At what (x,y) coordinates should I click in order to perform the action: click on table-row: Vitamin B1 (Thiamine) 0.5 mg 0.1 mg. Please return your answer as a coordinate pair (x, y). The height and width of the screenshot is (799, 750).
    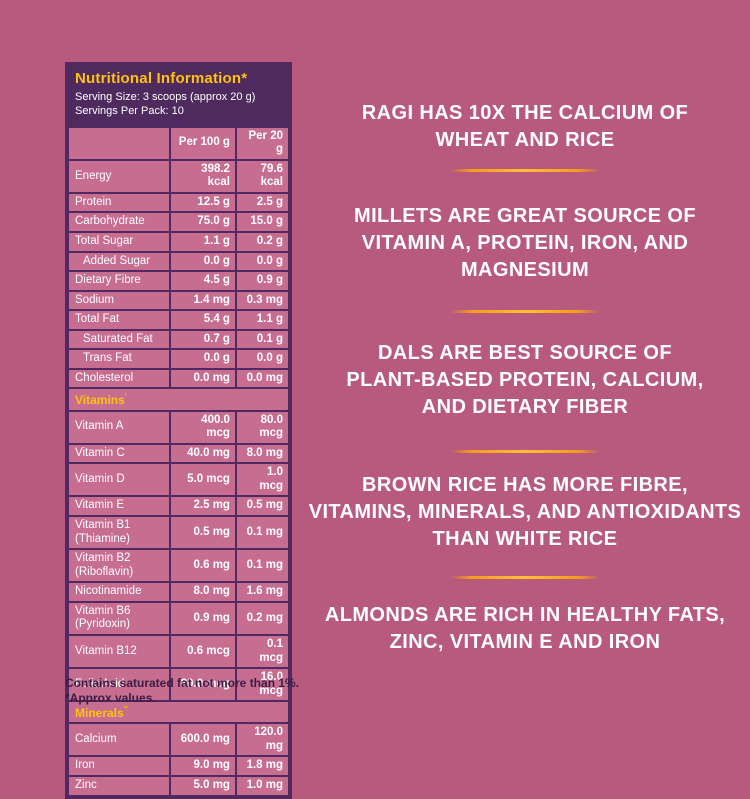
    Looking at the image, I should click on (179, 532).